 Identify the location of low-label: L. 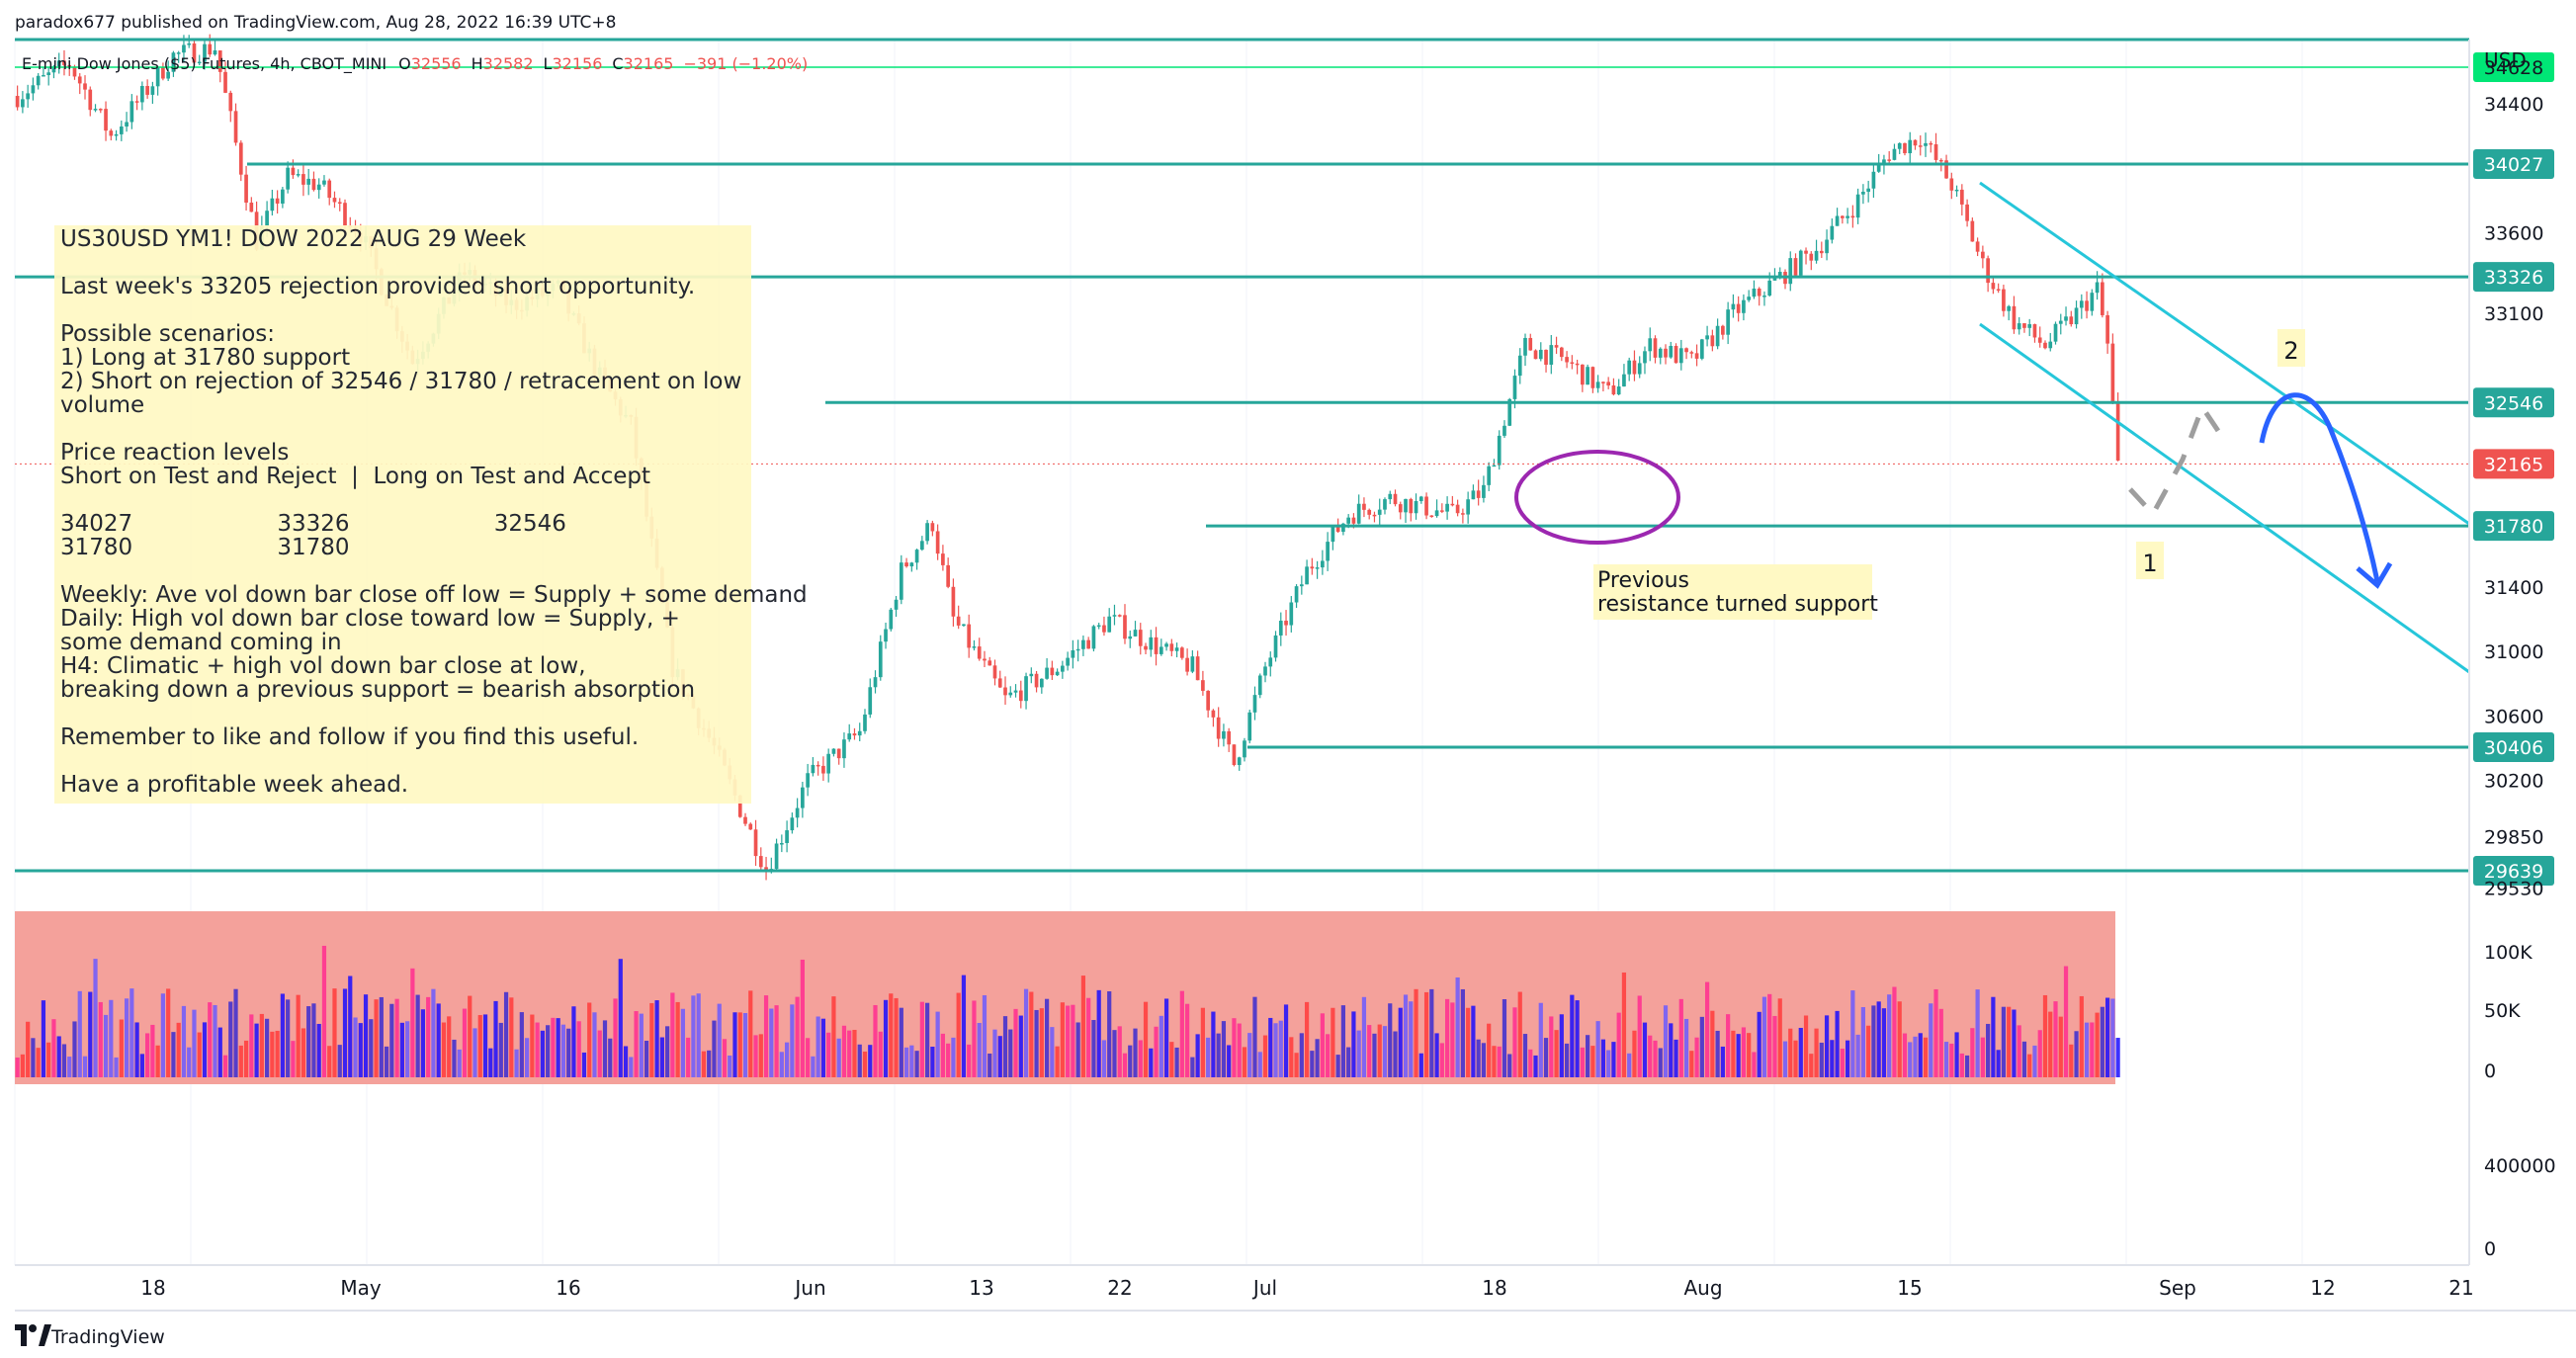
(548, 63).